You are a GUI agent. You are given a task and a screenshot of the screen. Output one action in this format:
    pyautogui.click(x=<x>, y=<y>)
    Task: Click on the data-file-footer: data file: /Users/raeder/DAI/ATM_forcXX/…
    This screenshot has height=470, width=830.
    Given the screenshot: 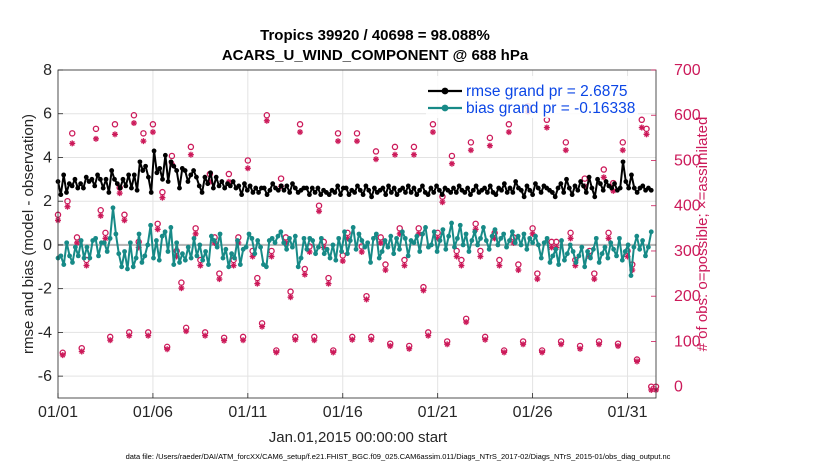 What is the action you would take?
    pyautogui.click(x=398, y=456)
    